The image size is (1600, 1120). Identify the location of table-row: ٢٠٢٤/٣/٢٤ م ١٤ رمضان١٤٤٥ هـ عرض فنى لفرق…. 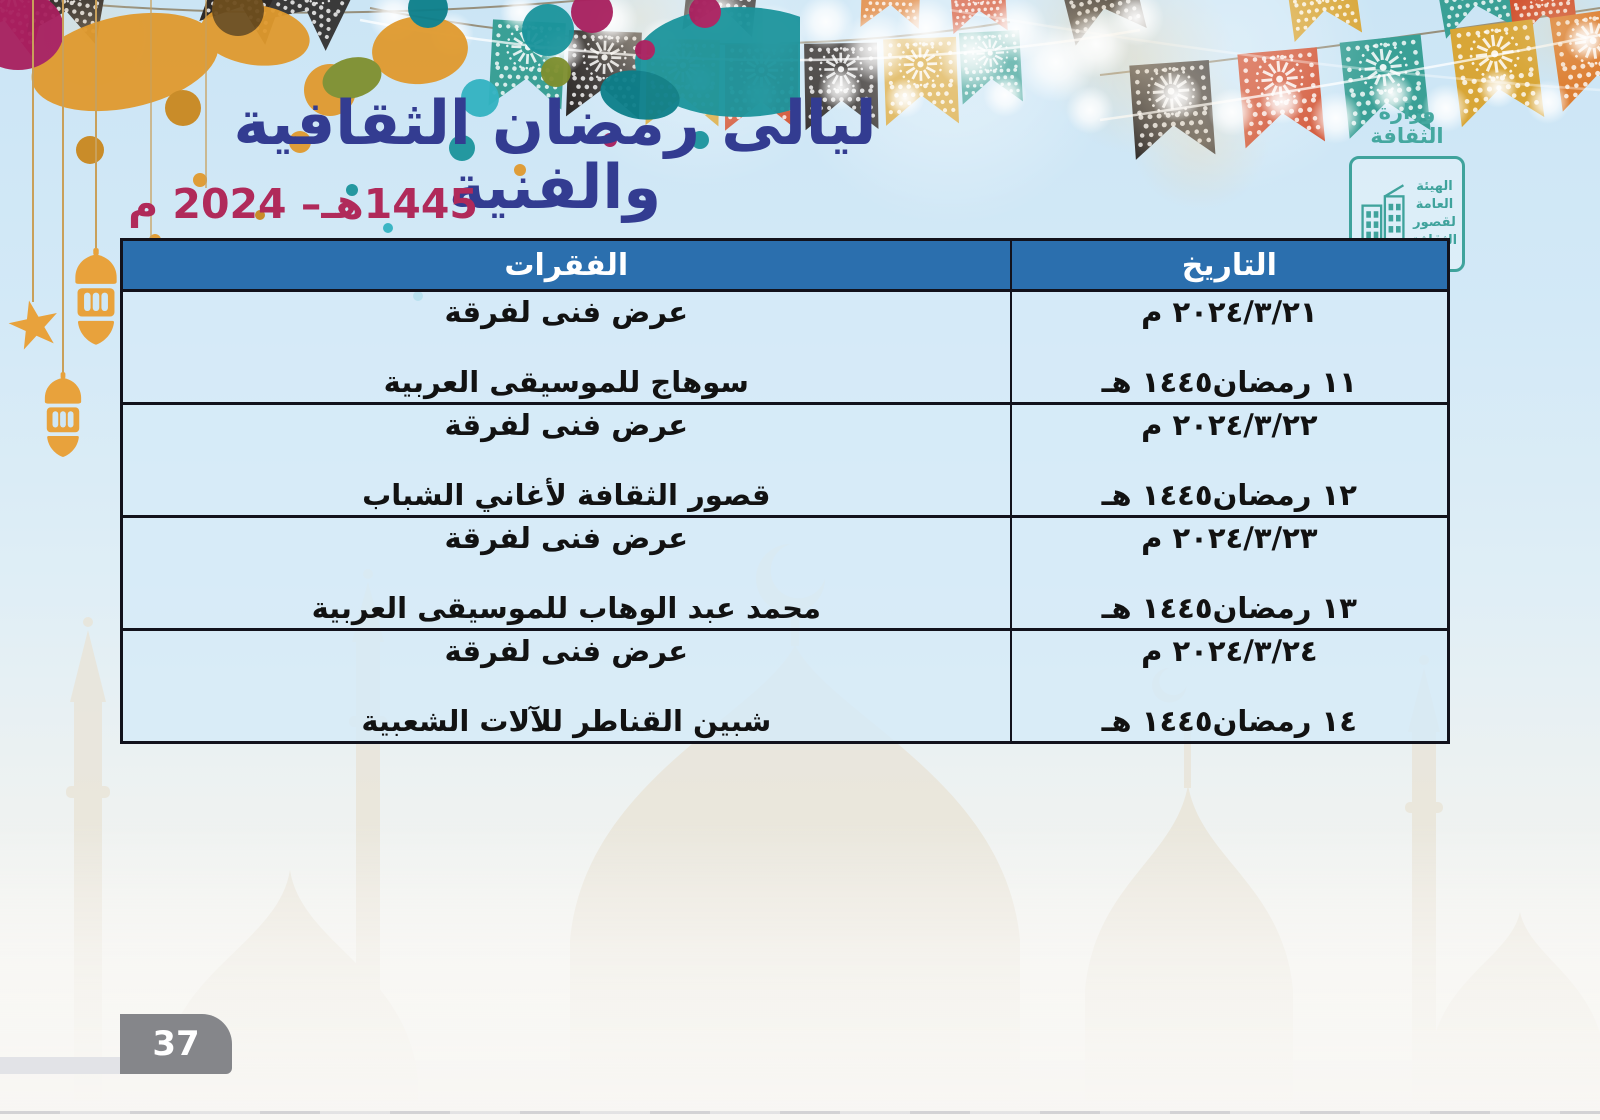
(785, 686).